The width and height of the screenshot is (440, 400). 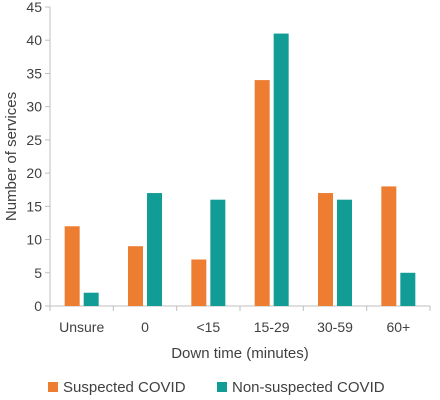 What do you see at coordinates (34, 240) in the screenshot?
I see `y-tick-label: 10` at bounding box center [34, 240].